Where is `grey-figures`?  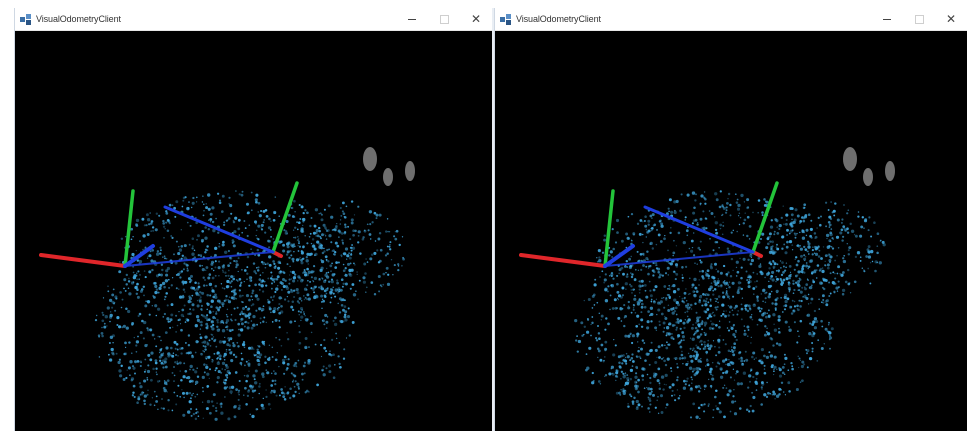 grey-figures is located at coordinates (389, 166).